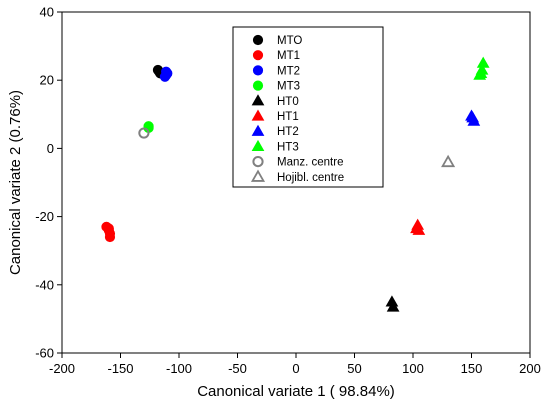  Describe the element at coordinates (448, 161) in the screenshot. I see `point-hojibl-centre` at that location.